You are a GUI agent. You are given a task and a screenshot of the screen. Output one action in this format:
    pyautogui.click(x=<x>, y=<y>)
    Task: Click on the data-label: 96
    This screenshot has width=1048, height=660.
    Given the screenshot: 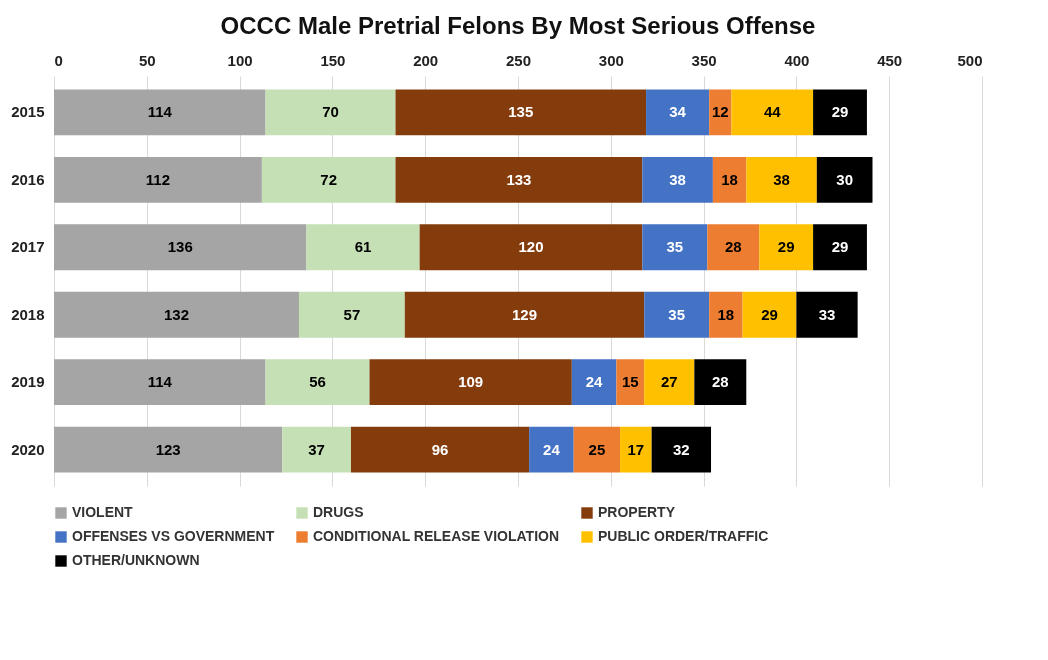 What is the action you would take?
    pyautogui.click(x=440, y=449)
    